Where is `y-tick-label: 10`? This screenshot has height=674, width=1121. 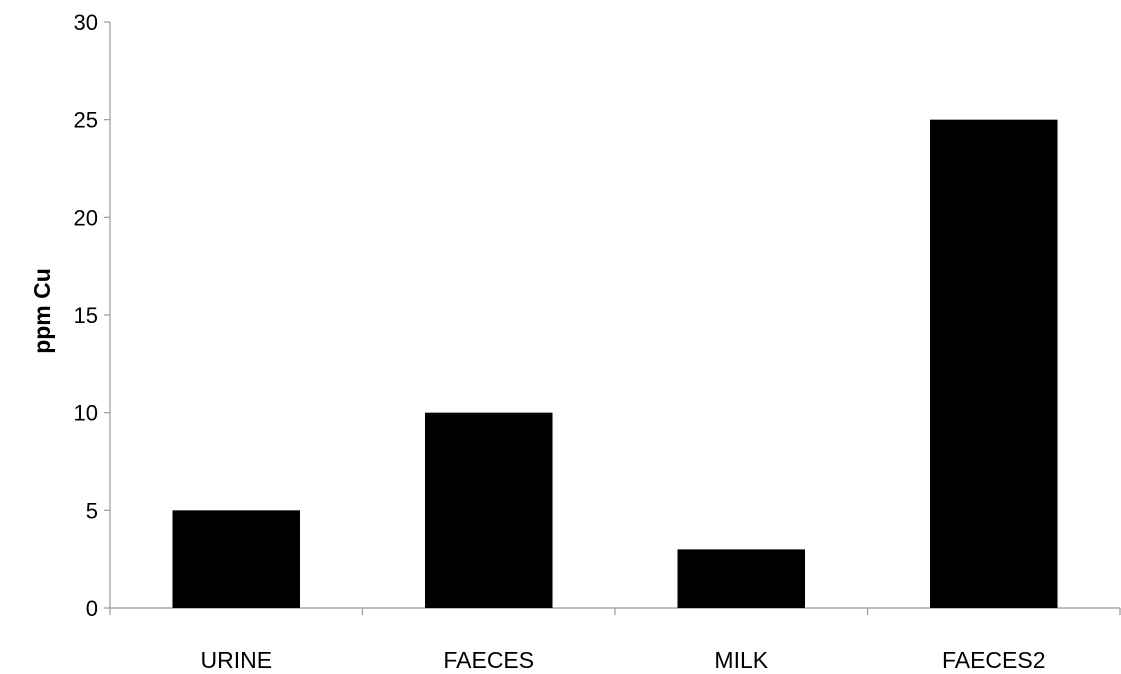
y-tick-label: 10 is located at coordinates (86, 413).